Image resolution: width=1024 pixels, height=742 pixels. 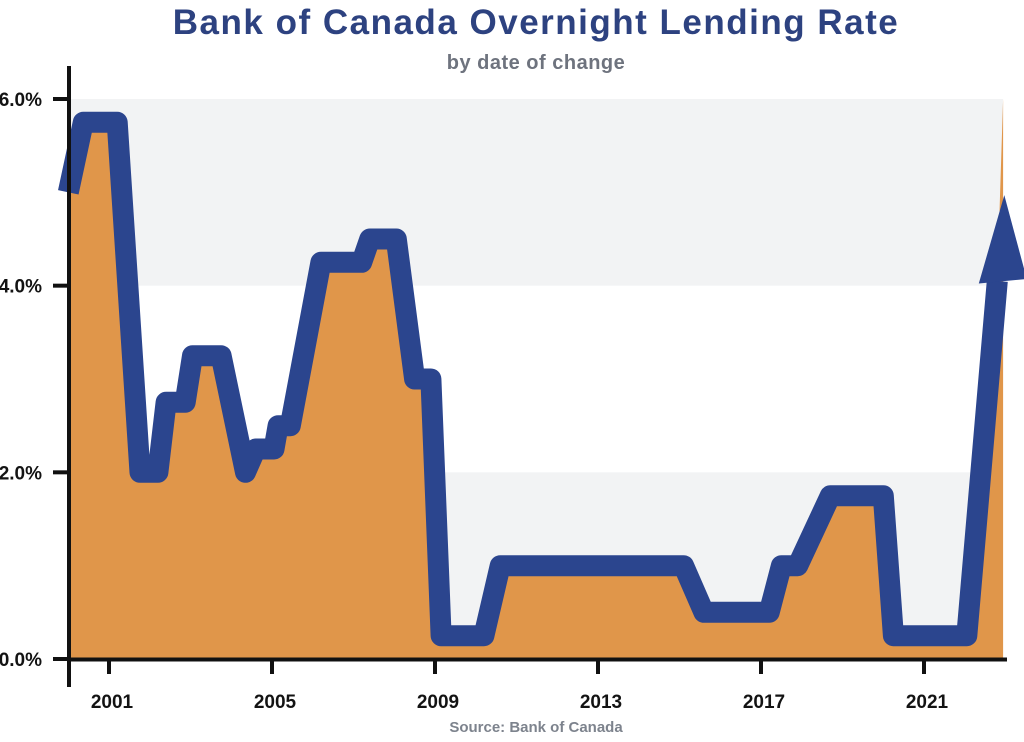 What do you see at coordinates (21, 100) in the screenshot?
I see `y-axis-tick-label: 6.0%` at bounding box center [21, 100].